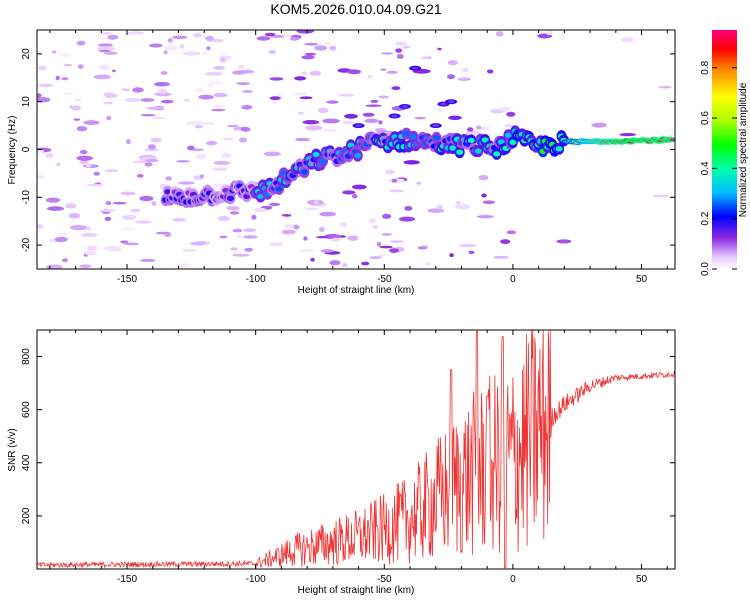 Image resolution: width=750 pixels, height=600 pixels. What do you see at coordinates (26, 197) in the screenshot?
I see `spectrogram-y-tick-label: -10` at bounding box center [26, 197].